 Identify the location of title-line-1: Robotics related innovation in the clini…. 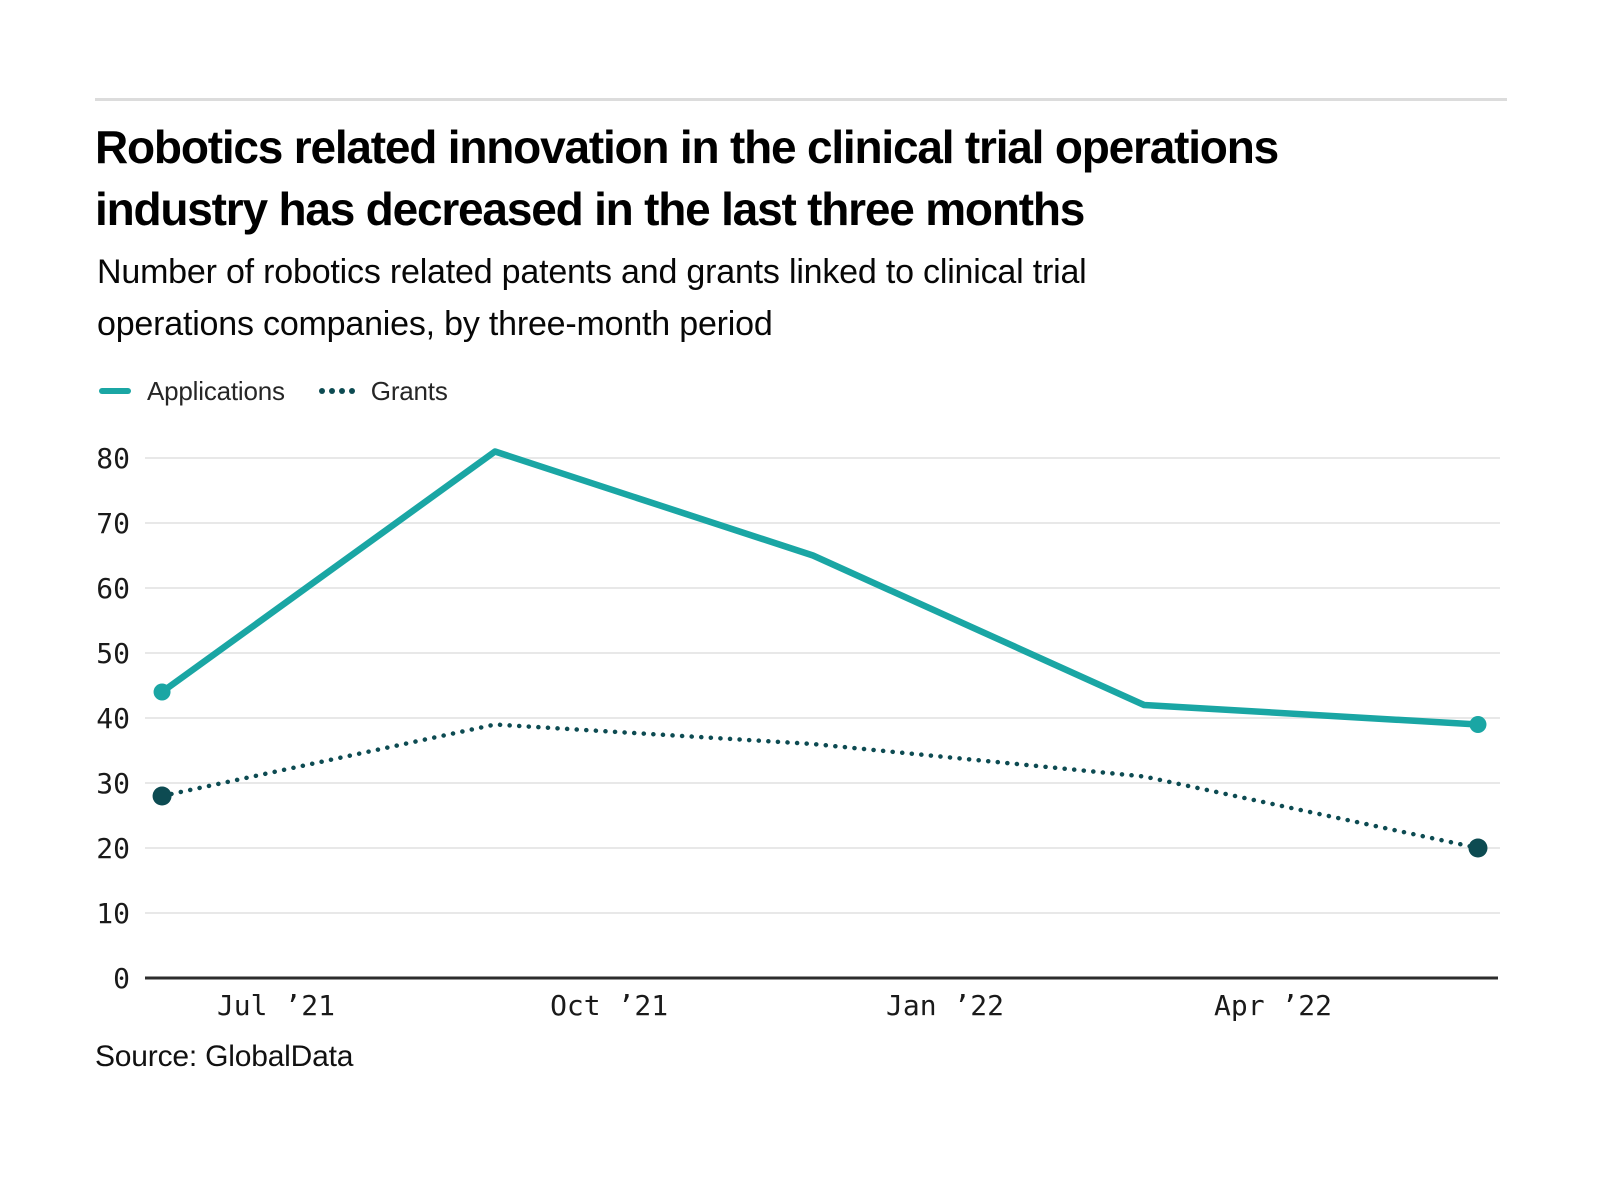
(687, 147).